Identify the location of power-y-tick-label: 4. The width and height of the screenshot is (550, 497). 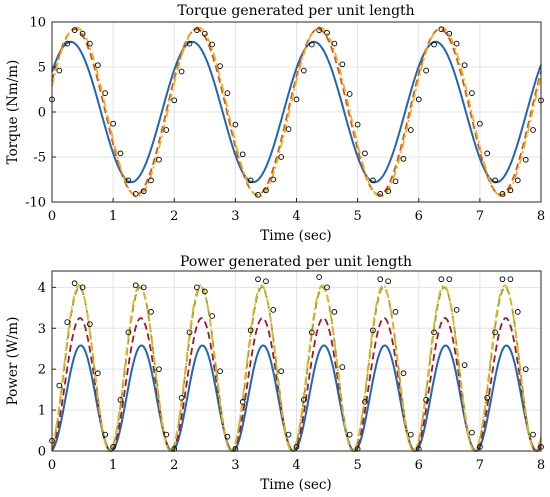
(42, 288).